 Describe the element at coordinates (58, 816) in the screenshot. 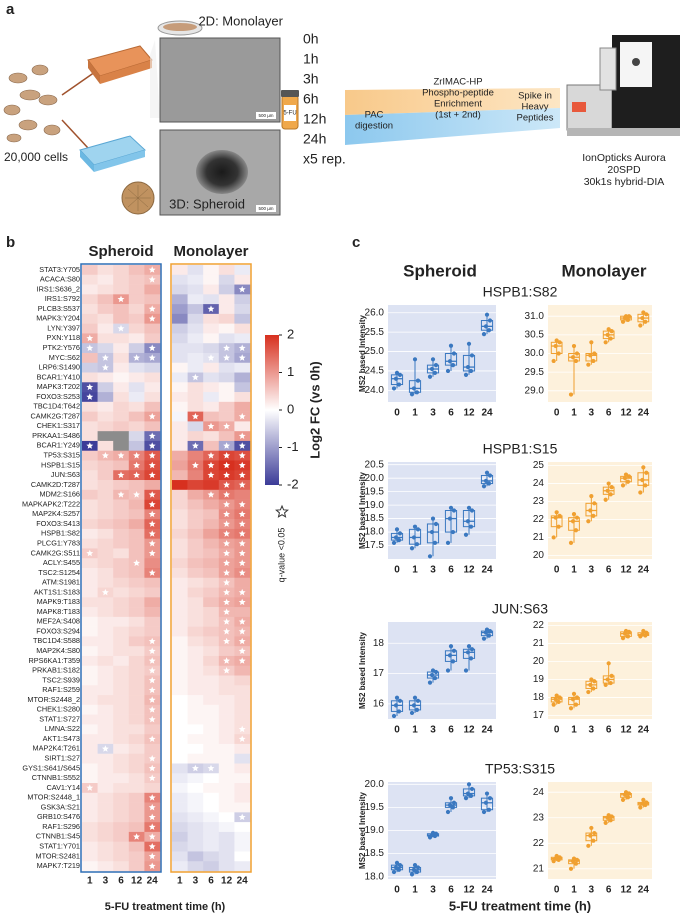

I see `row-label: GRB10:S476` at that location.